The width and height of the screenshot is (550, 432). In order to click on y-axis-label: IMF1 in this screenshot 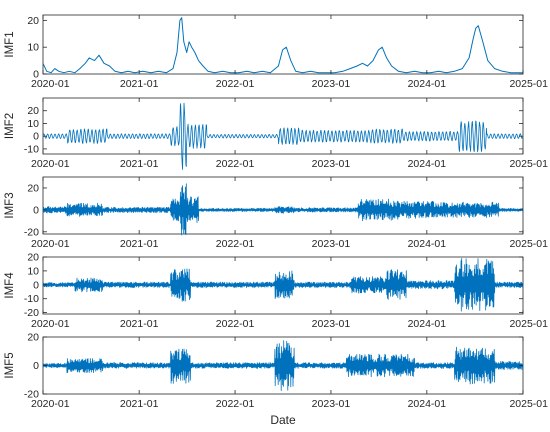, I will do `click(10, 44)`.